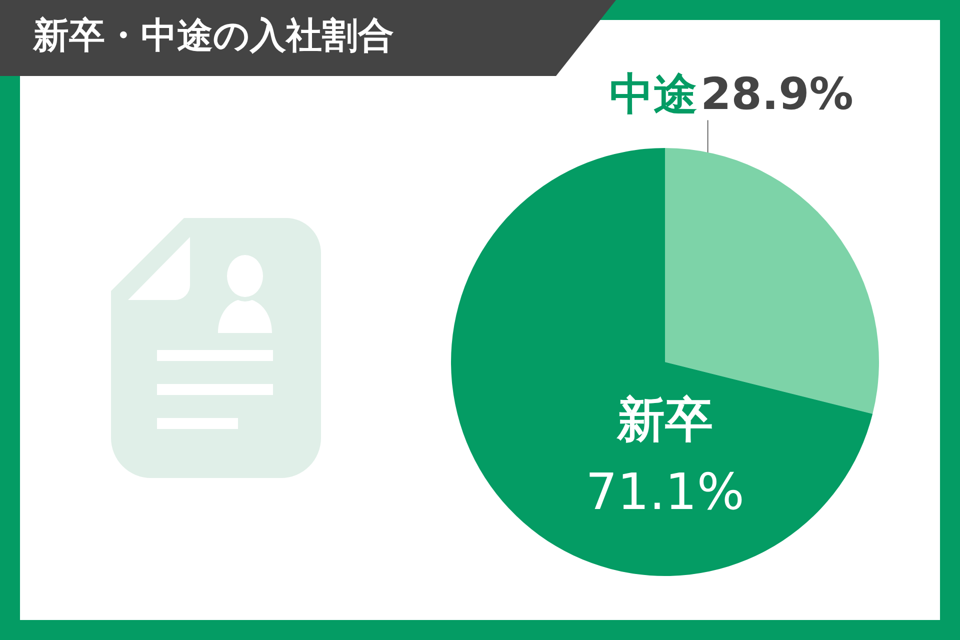  Describe the element at coordinates (665, 492) in the screenshot. I see `data-label: 71.1%` at that location.